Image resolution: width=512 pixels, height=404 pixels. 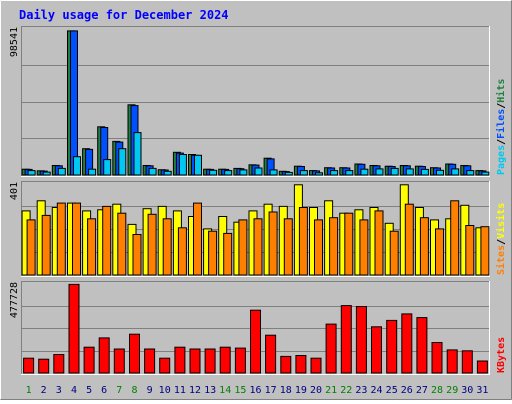 I want to click on day-label: 17, so click(x=271, y=390).